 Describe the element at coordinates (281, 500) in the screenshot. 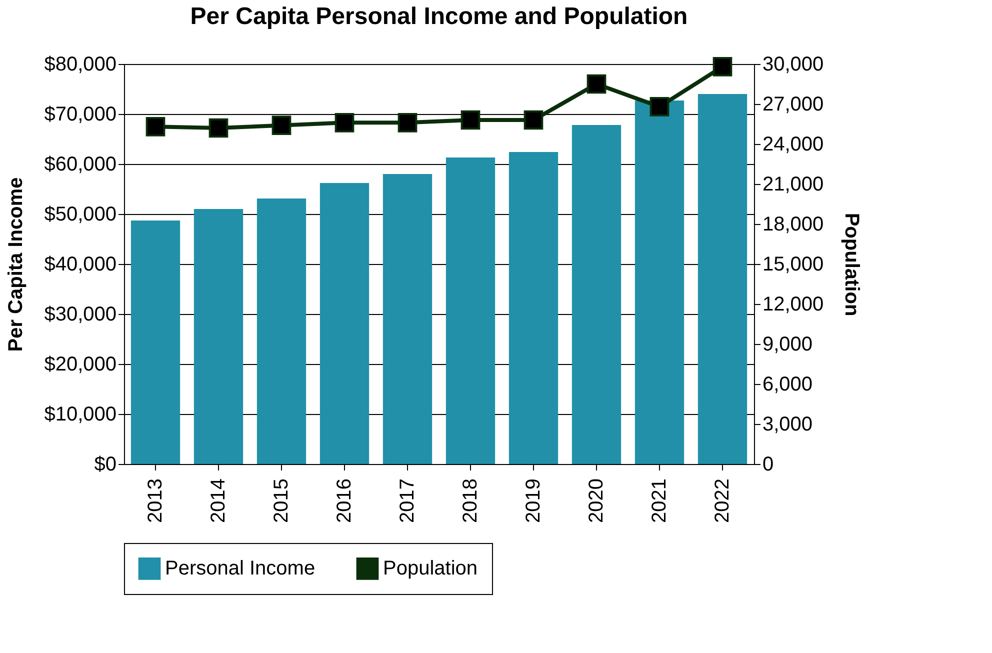

I see `x-tick-label: 2015` at that location.